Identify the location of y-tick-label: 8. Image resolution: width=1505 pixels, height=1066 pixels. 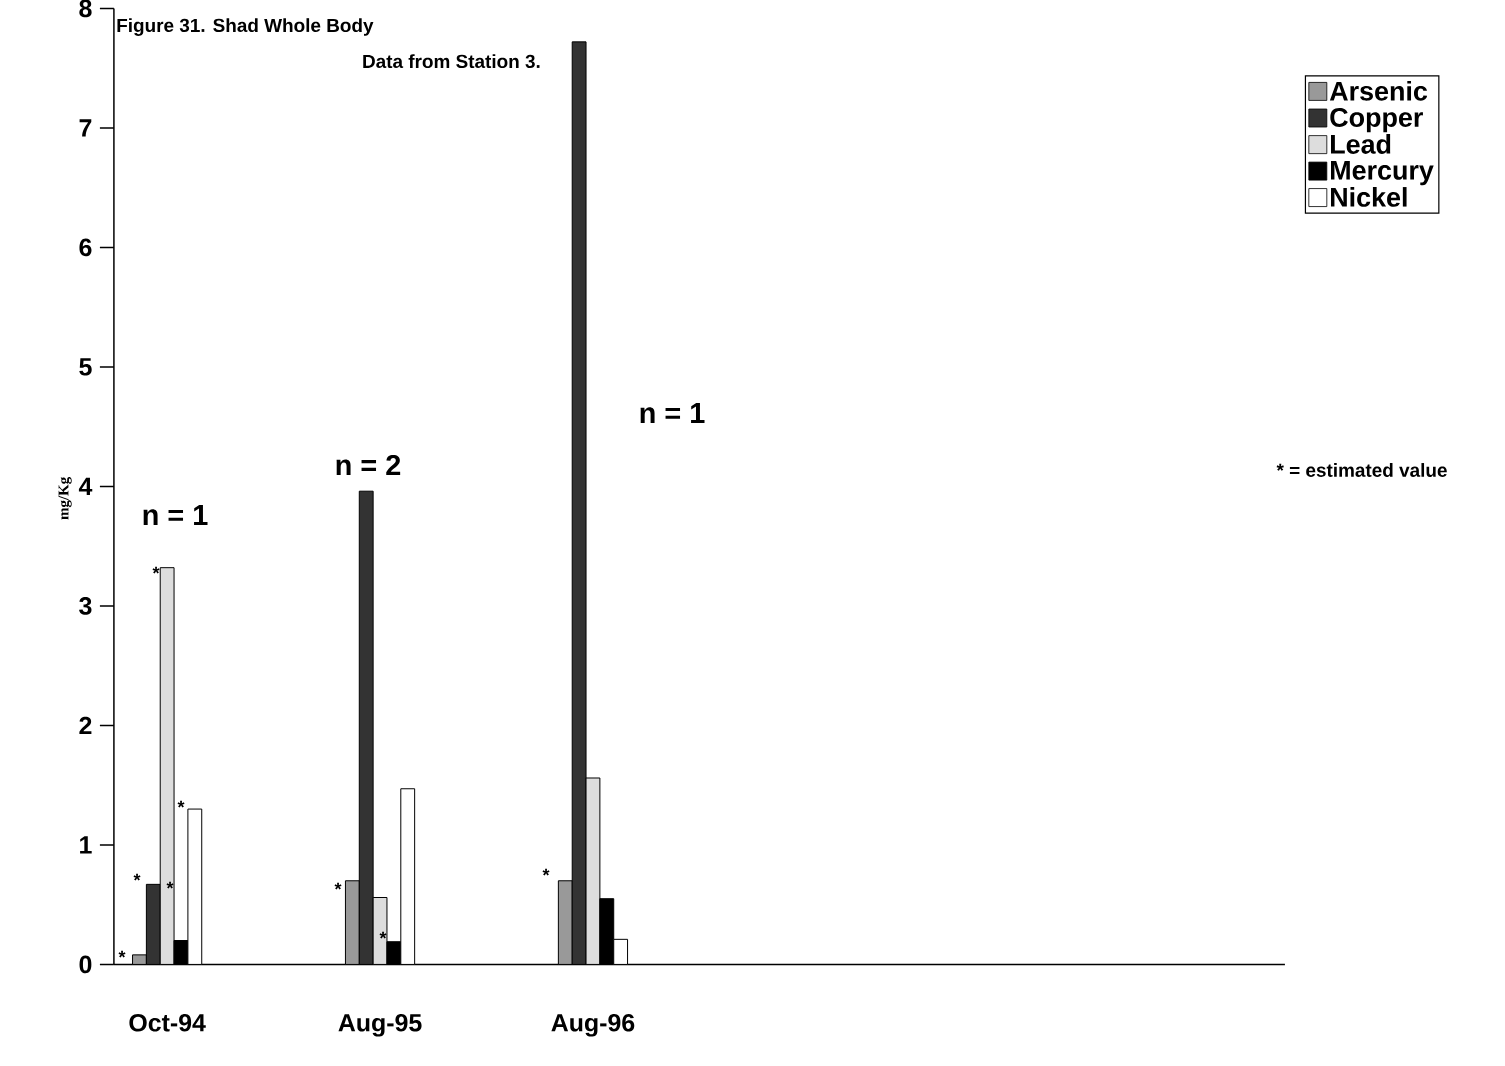
(85, 9).